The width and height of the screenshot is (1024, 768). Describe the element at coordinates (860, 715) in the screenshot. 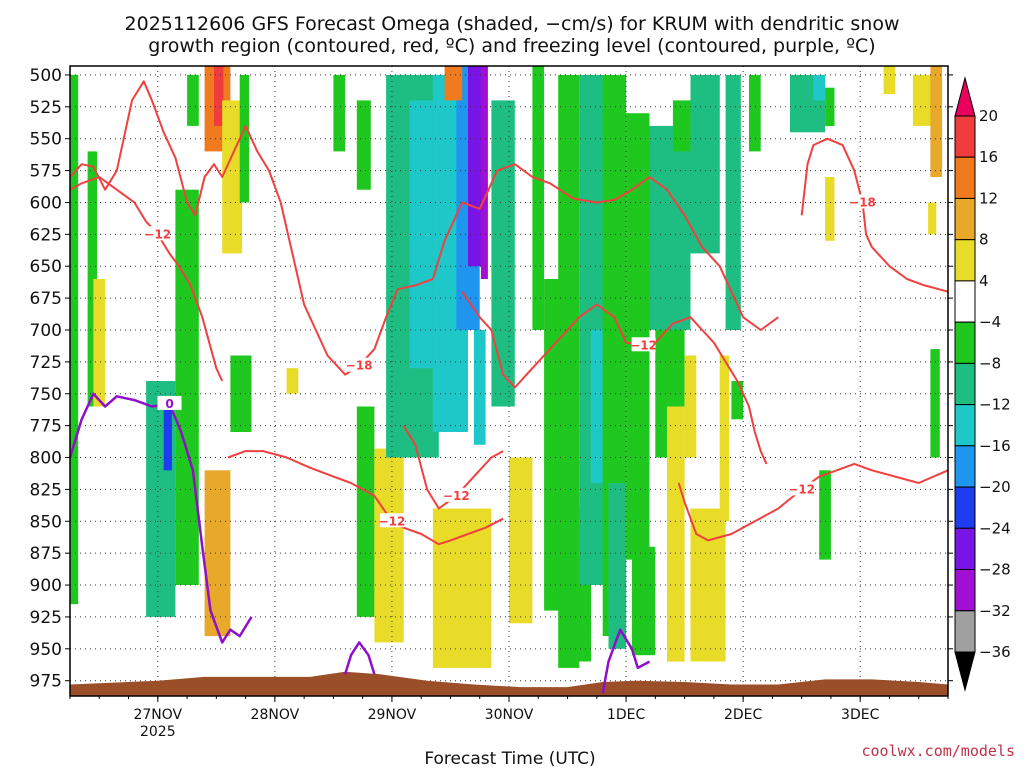

I see `x-tick-label: 3DEC` at that location.